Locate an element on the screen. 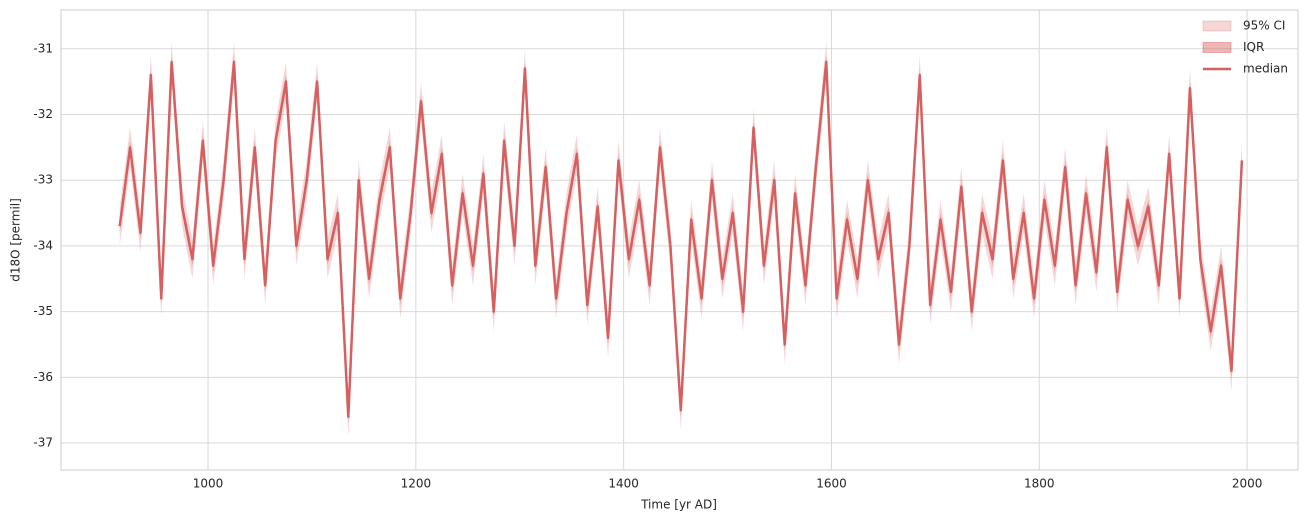 The width and height of the screenshot is (1310, 525). y-tick-label: -33 is located at coordinates (43, 180).